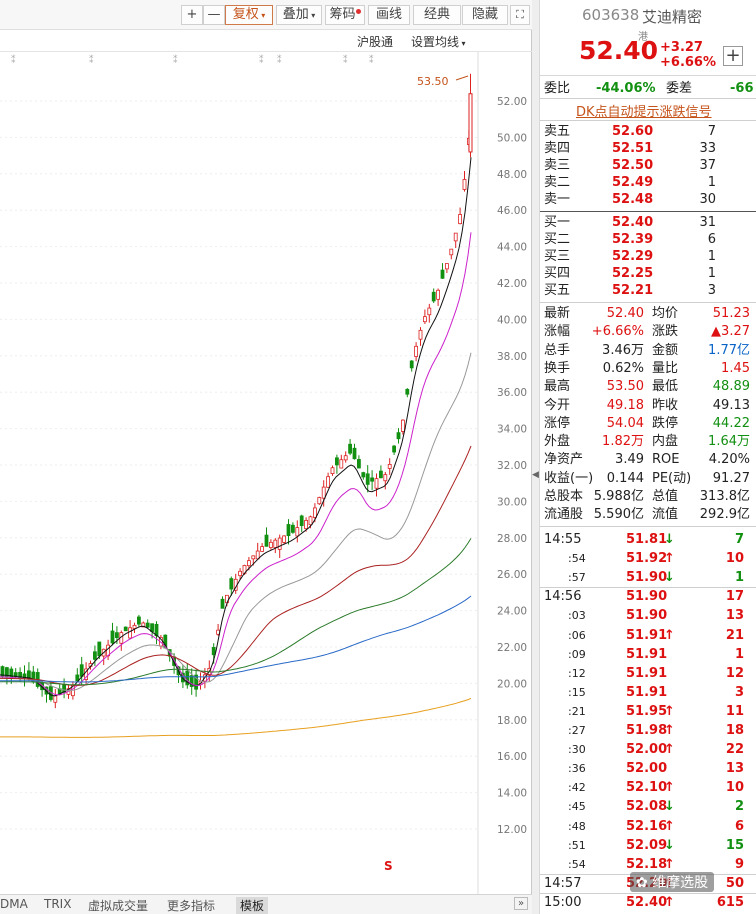 This screenshot has height=914, width=756. What do you see at coordinates (633, 222) in the screenshot?
I see `bid-price: 52.40` at bounding box center [633, 222].